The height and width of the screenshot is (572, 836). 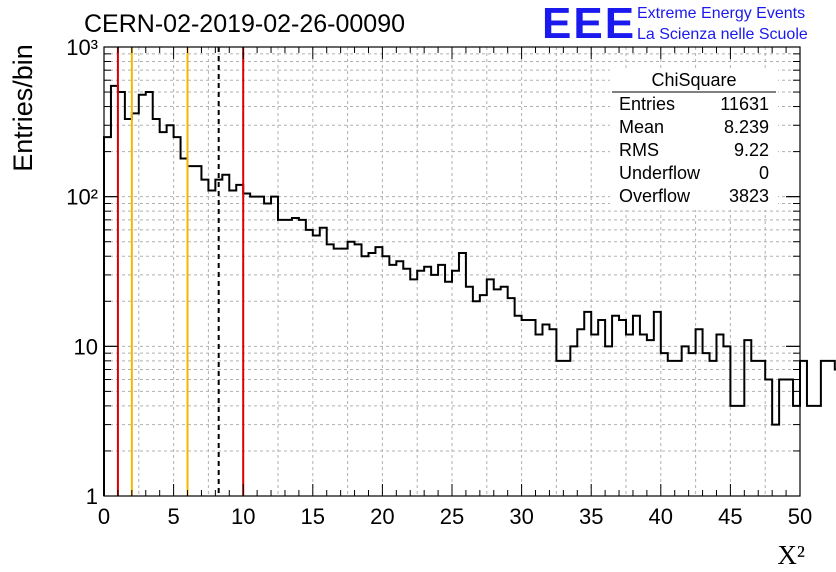 I want to click on y-tick-label: 10², so click(x=82, y=197).